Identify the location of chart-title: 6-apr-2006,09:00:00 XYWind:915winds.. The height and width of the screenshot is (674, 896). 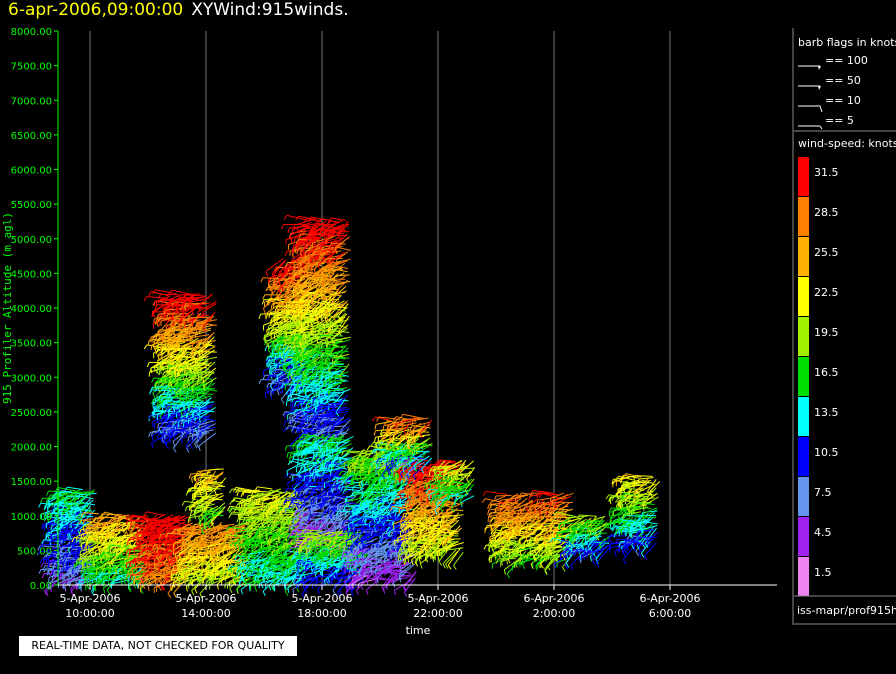
(178, 10).